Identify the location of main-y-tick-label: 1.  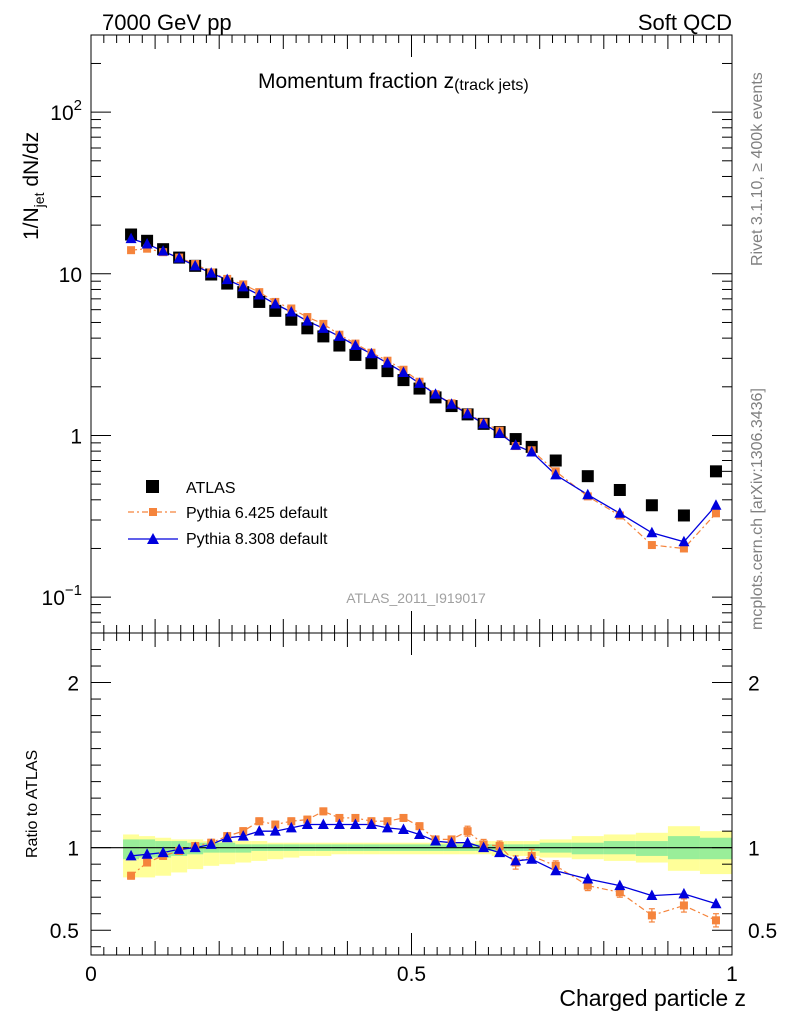
(76, 436).